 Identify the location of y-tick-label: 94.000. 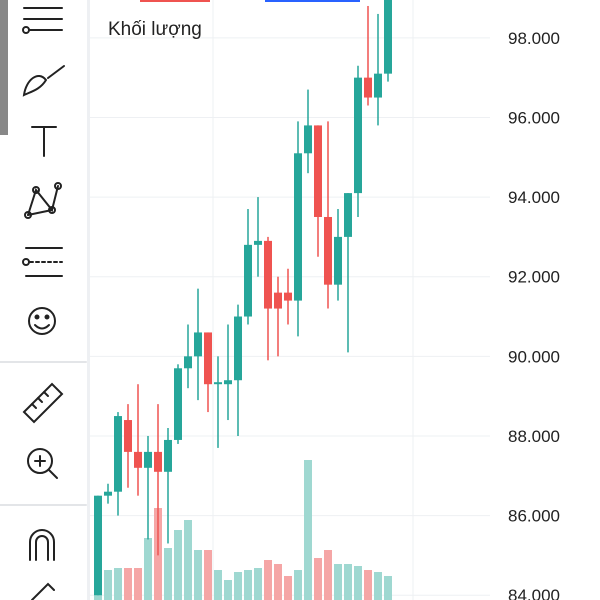
(534, 197).